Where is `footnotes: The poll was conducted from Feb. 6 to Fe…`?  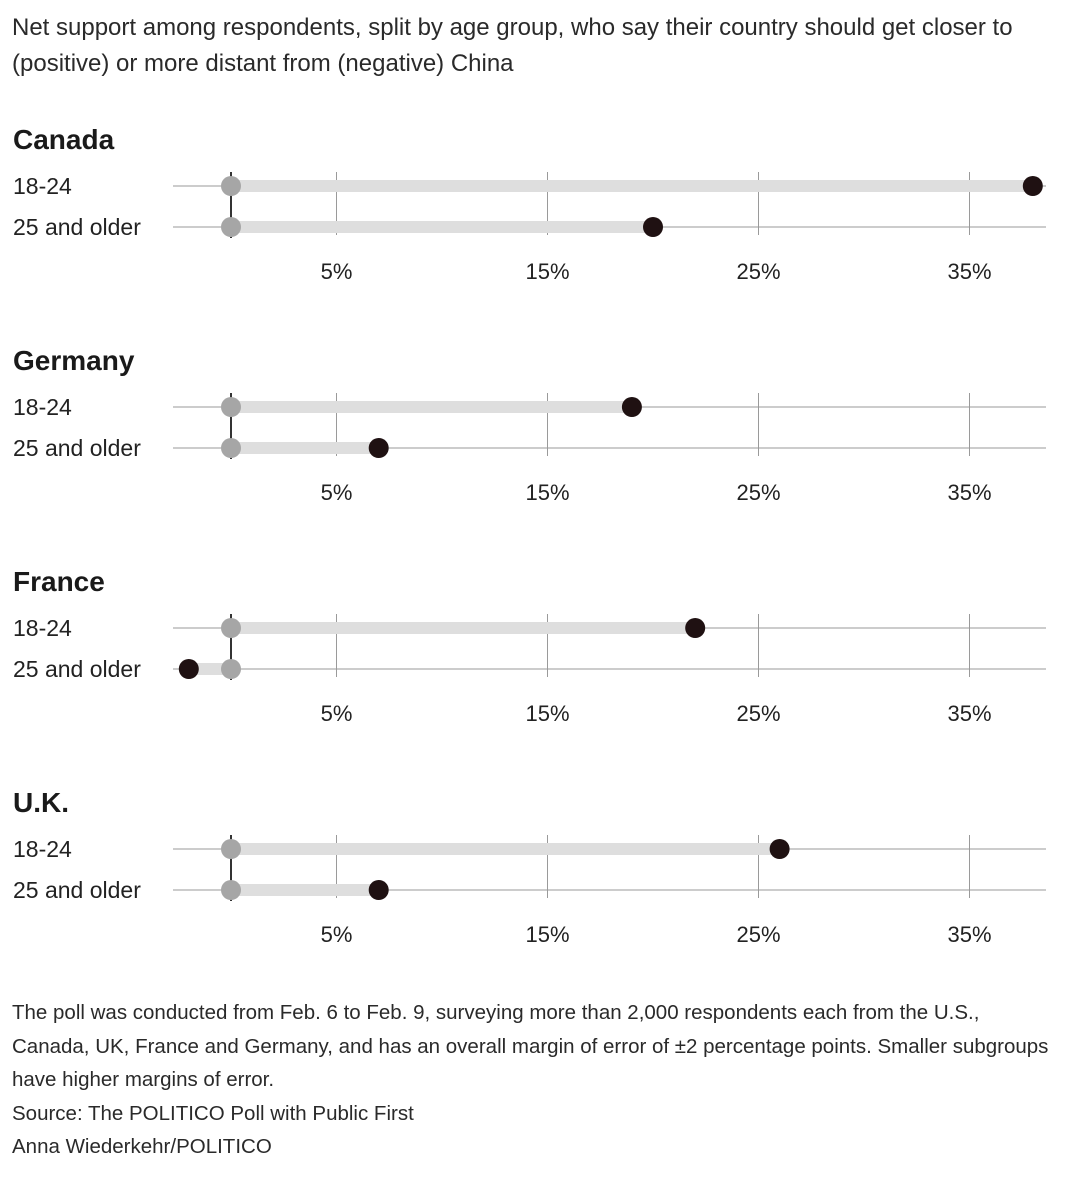
footnotes: The poll was conducted from Feb. 6 to Fe… is located at coordinates (537, 1080).